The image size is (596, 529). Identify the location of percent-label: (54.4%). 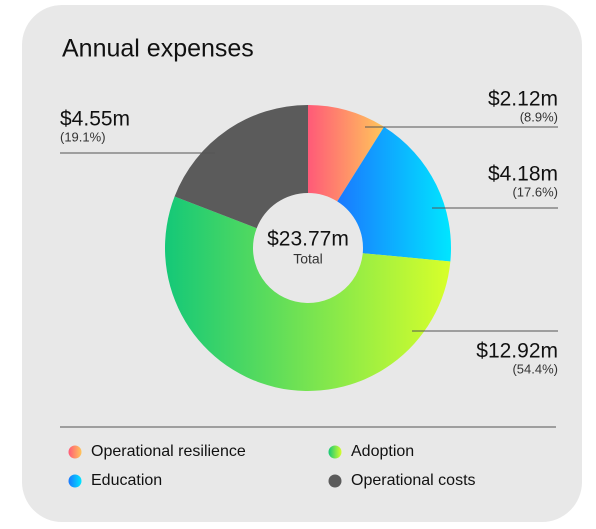
(535, 368).